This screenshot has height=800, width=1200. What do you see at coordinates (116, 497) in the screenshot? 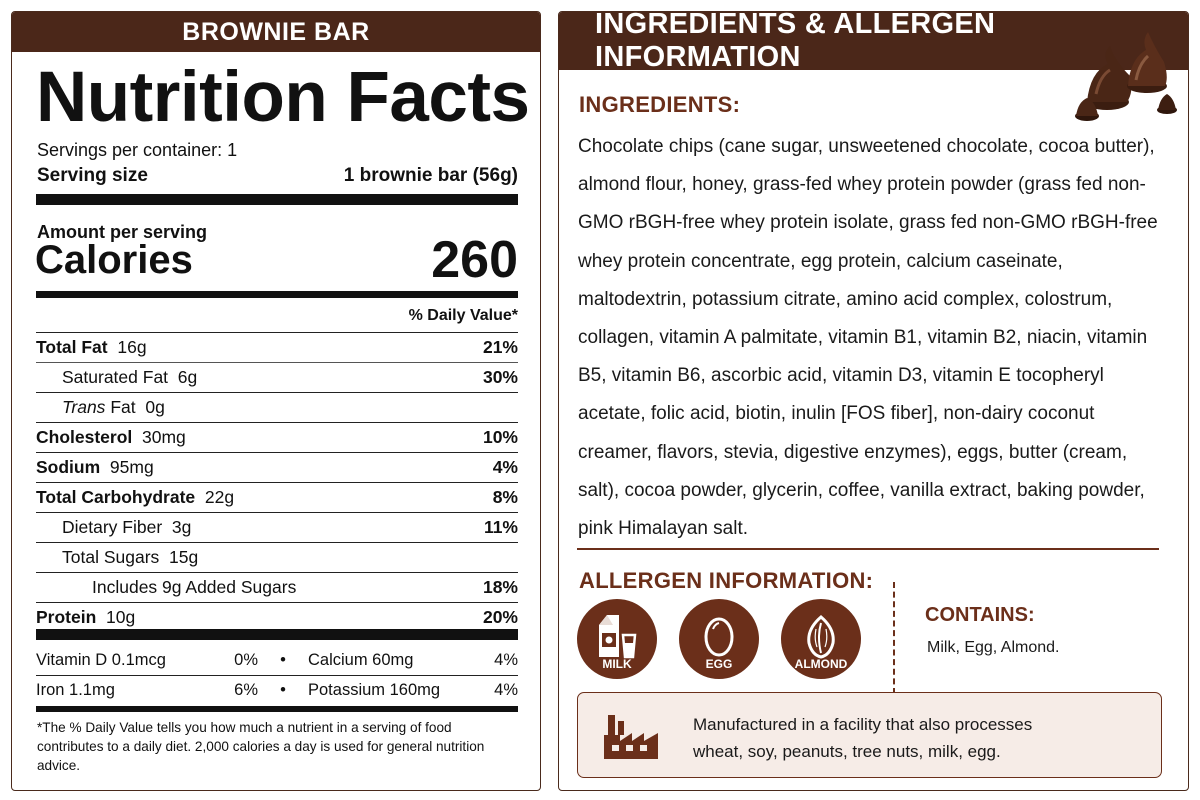
I see `nutrient-name: Total Carbohydrate` at bounding box center [116, 497].